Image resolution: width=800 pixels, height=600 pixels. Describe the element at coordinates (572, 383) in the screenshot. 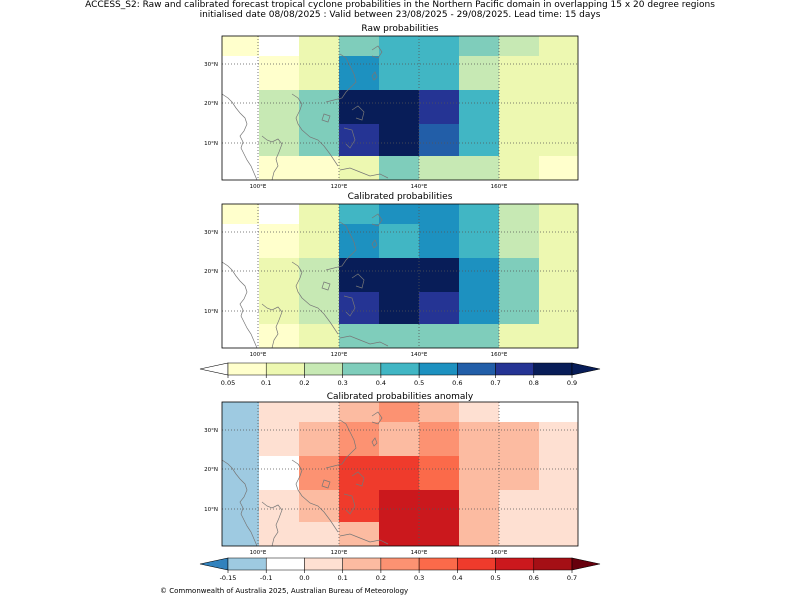

I see `colorbar-tick-label: 0.9` at that location.